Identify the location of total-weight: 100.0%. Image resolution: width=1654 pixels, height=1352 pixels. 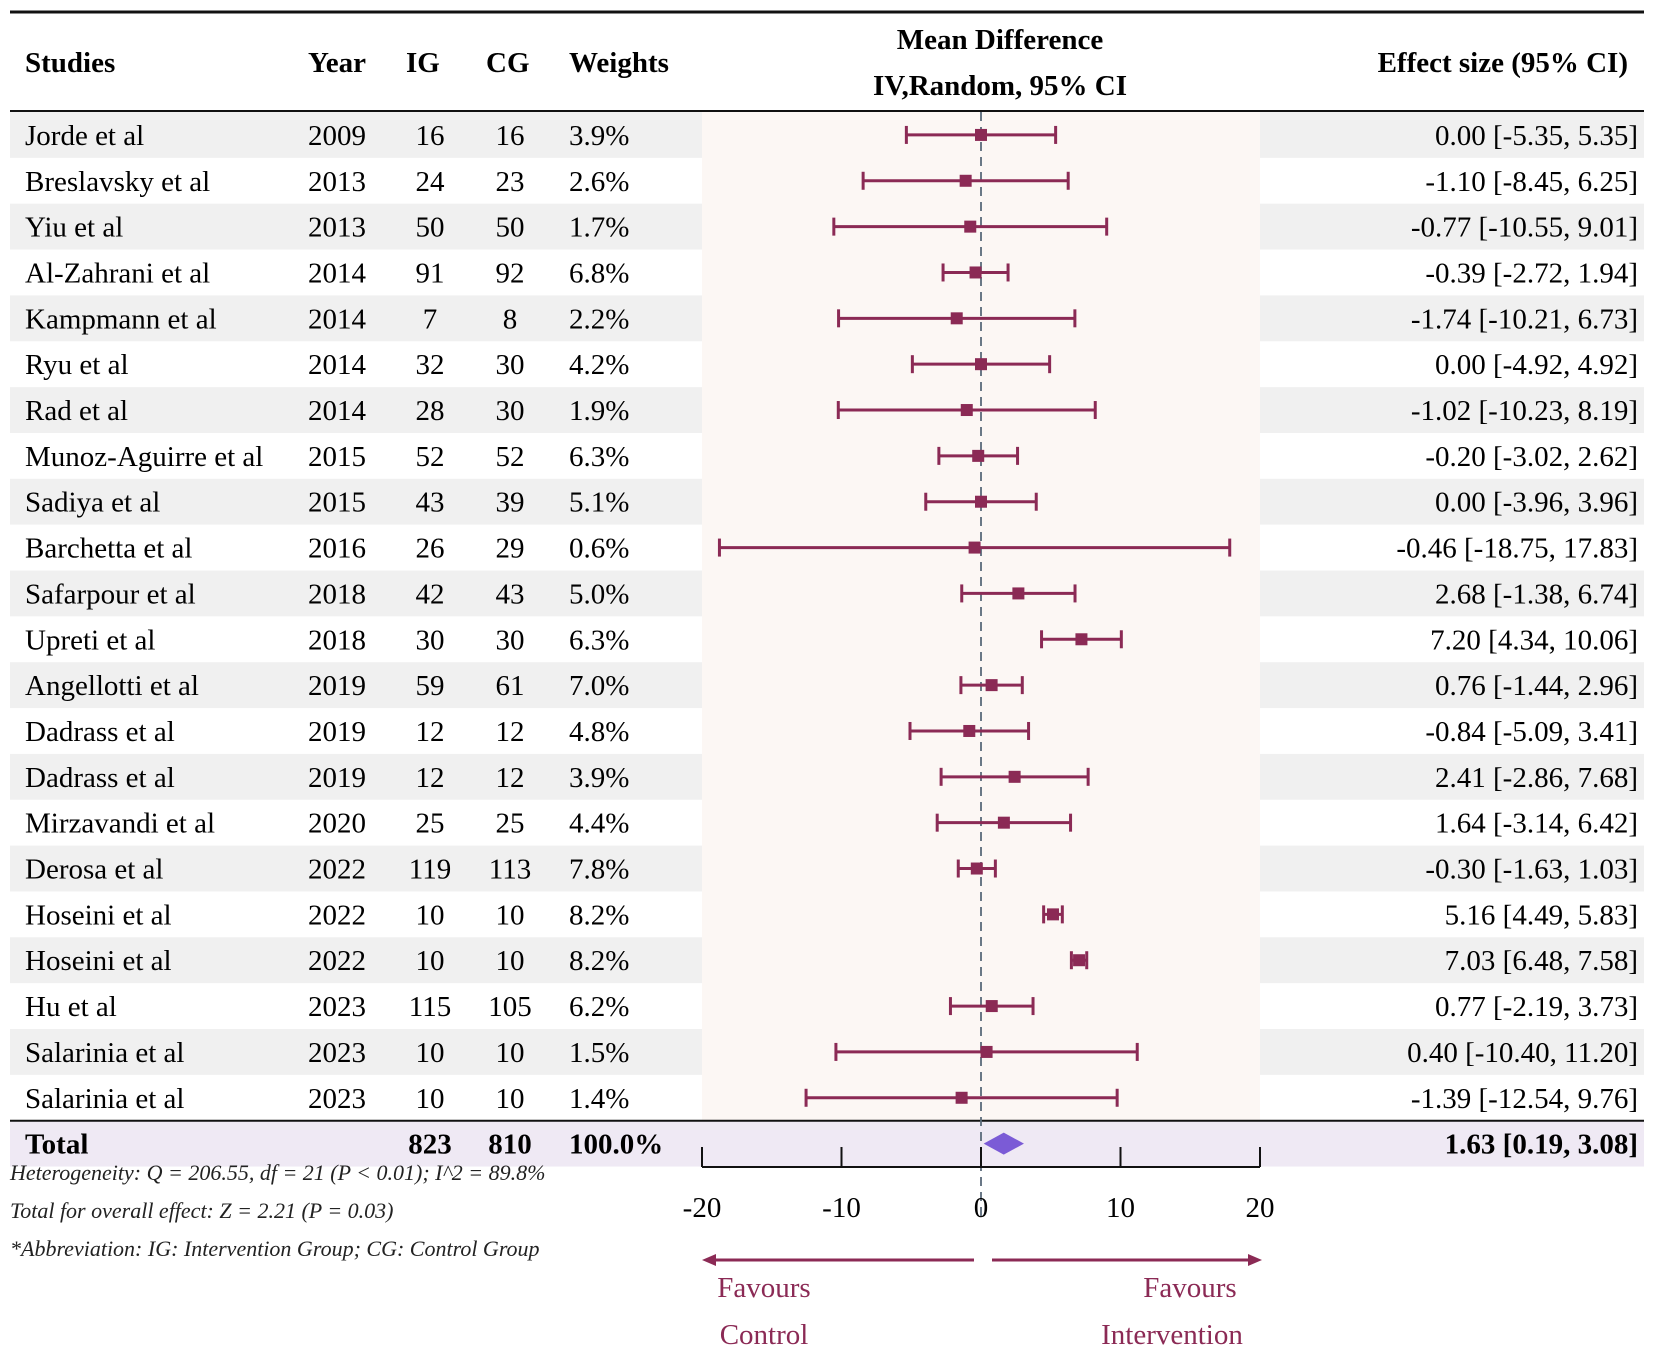
(616, 1145).